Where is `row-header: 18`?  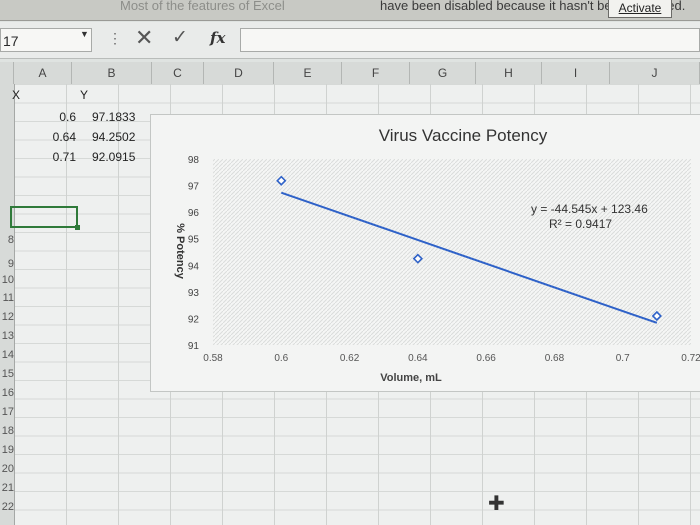
row-header: 18 is located at coordinates (7, 431).